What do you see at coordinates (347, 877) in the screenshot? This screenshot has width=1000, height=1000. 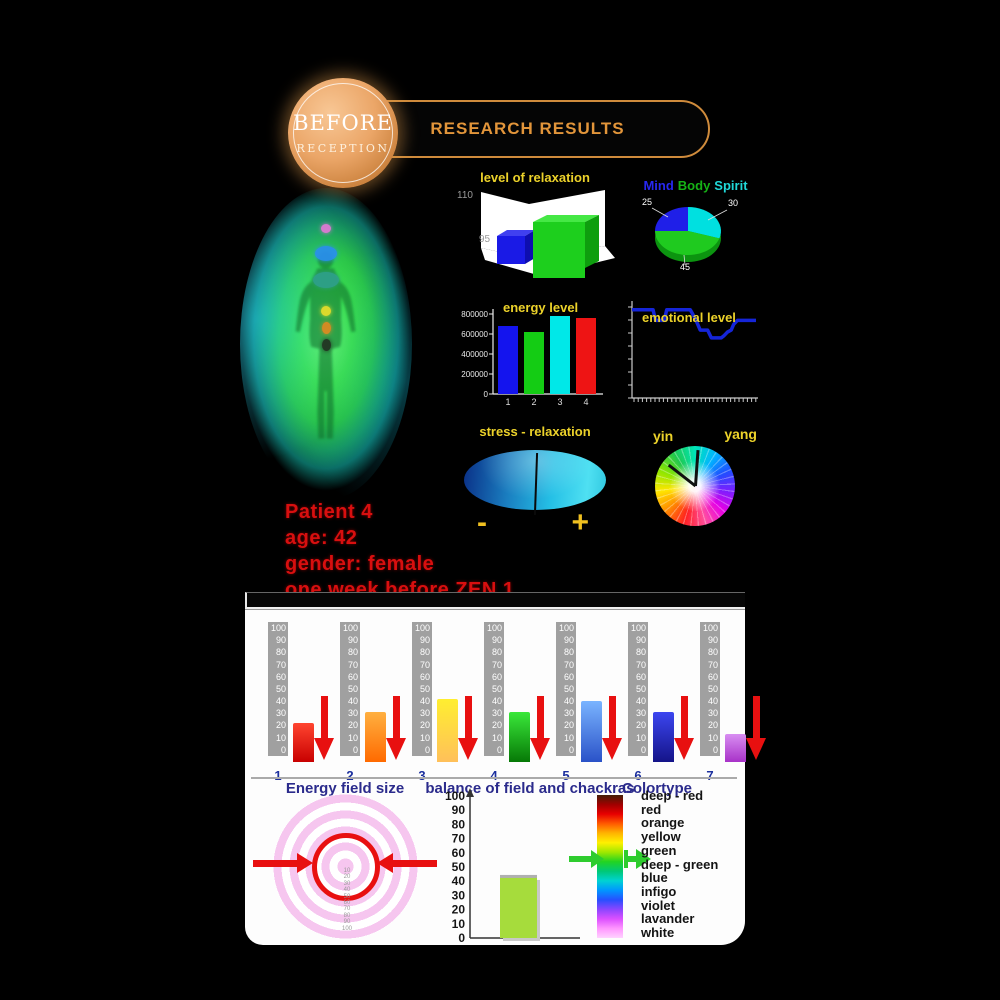 I see `ruler-tick: 20` at bounding box center [347, 877].